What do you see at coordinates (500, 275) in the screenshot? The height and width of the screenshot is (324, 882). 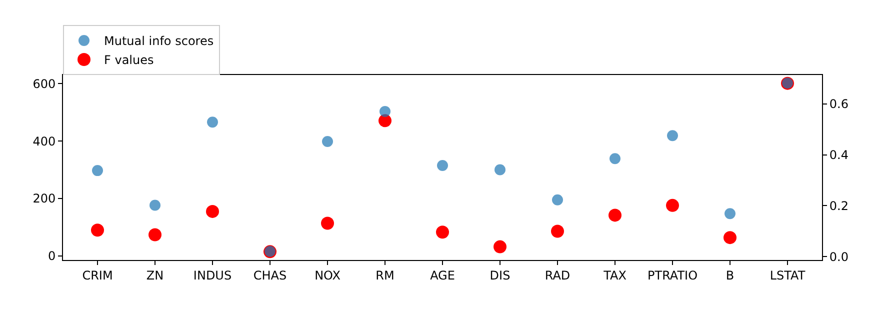 I see `x-tick-label: DIS` at bounding box center [500, 275].